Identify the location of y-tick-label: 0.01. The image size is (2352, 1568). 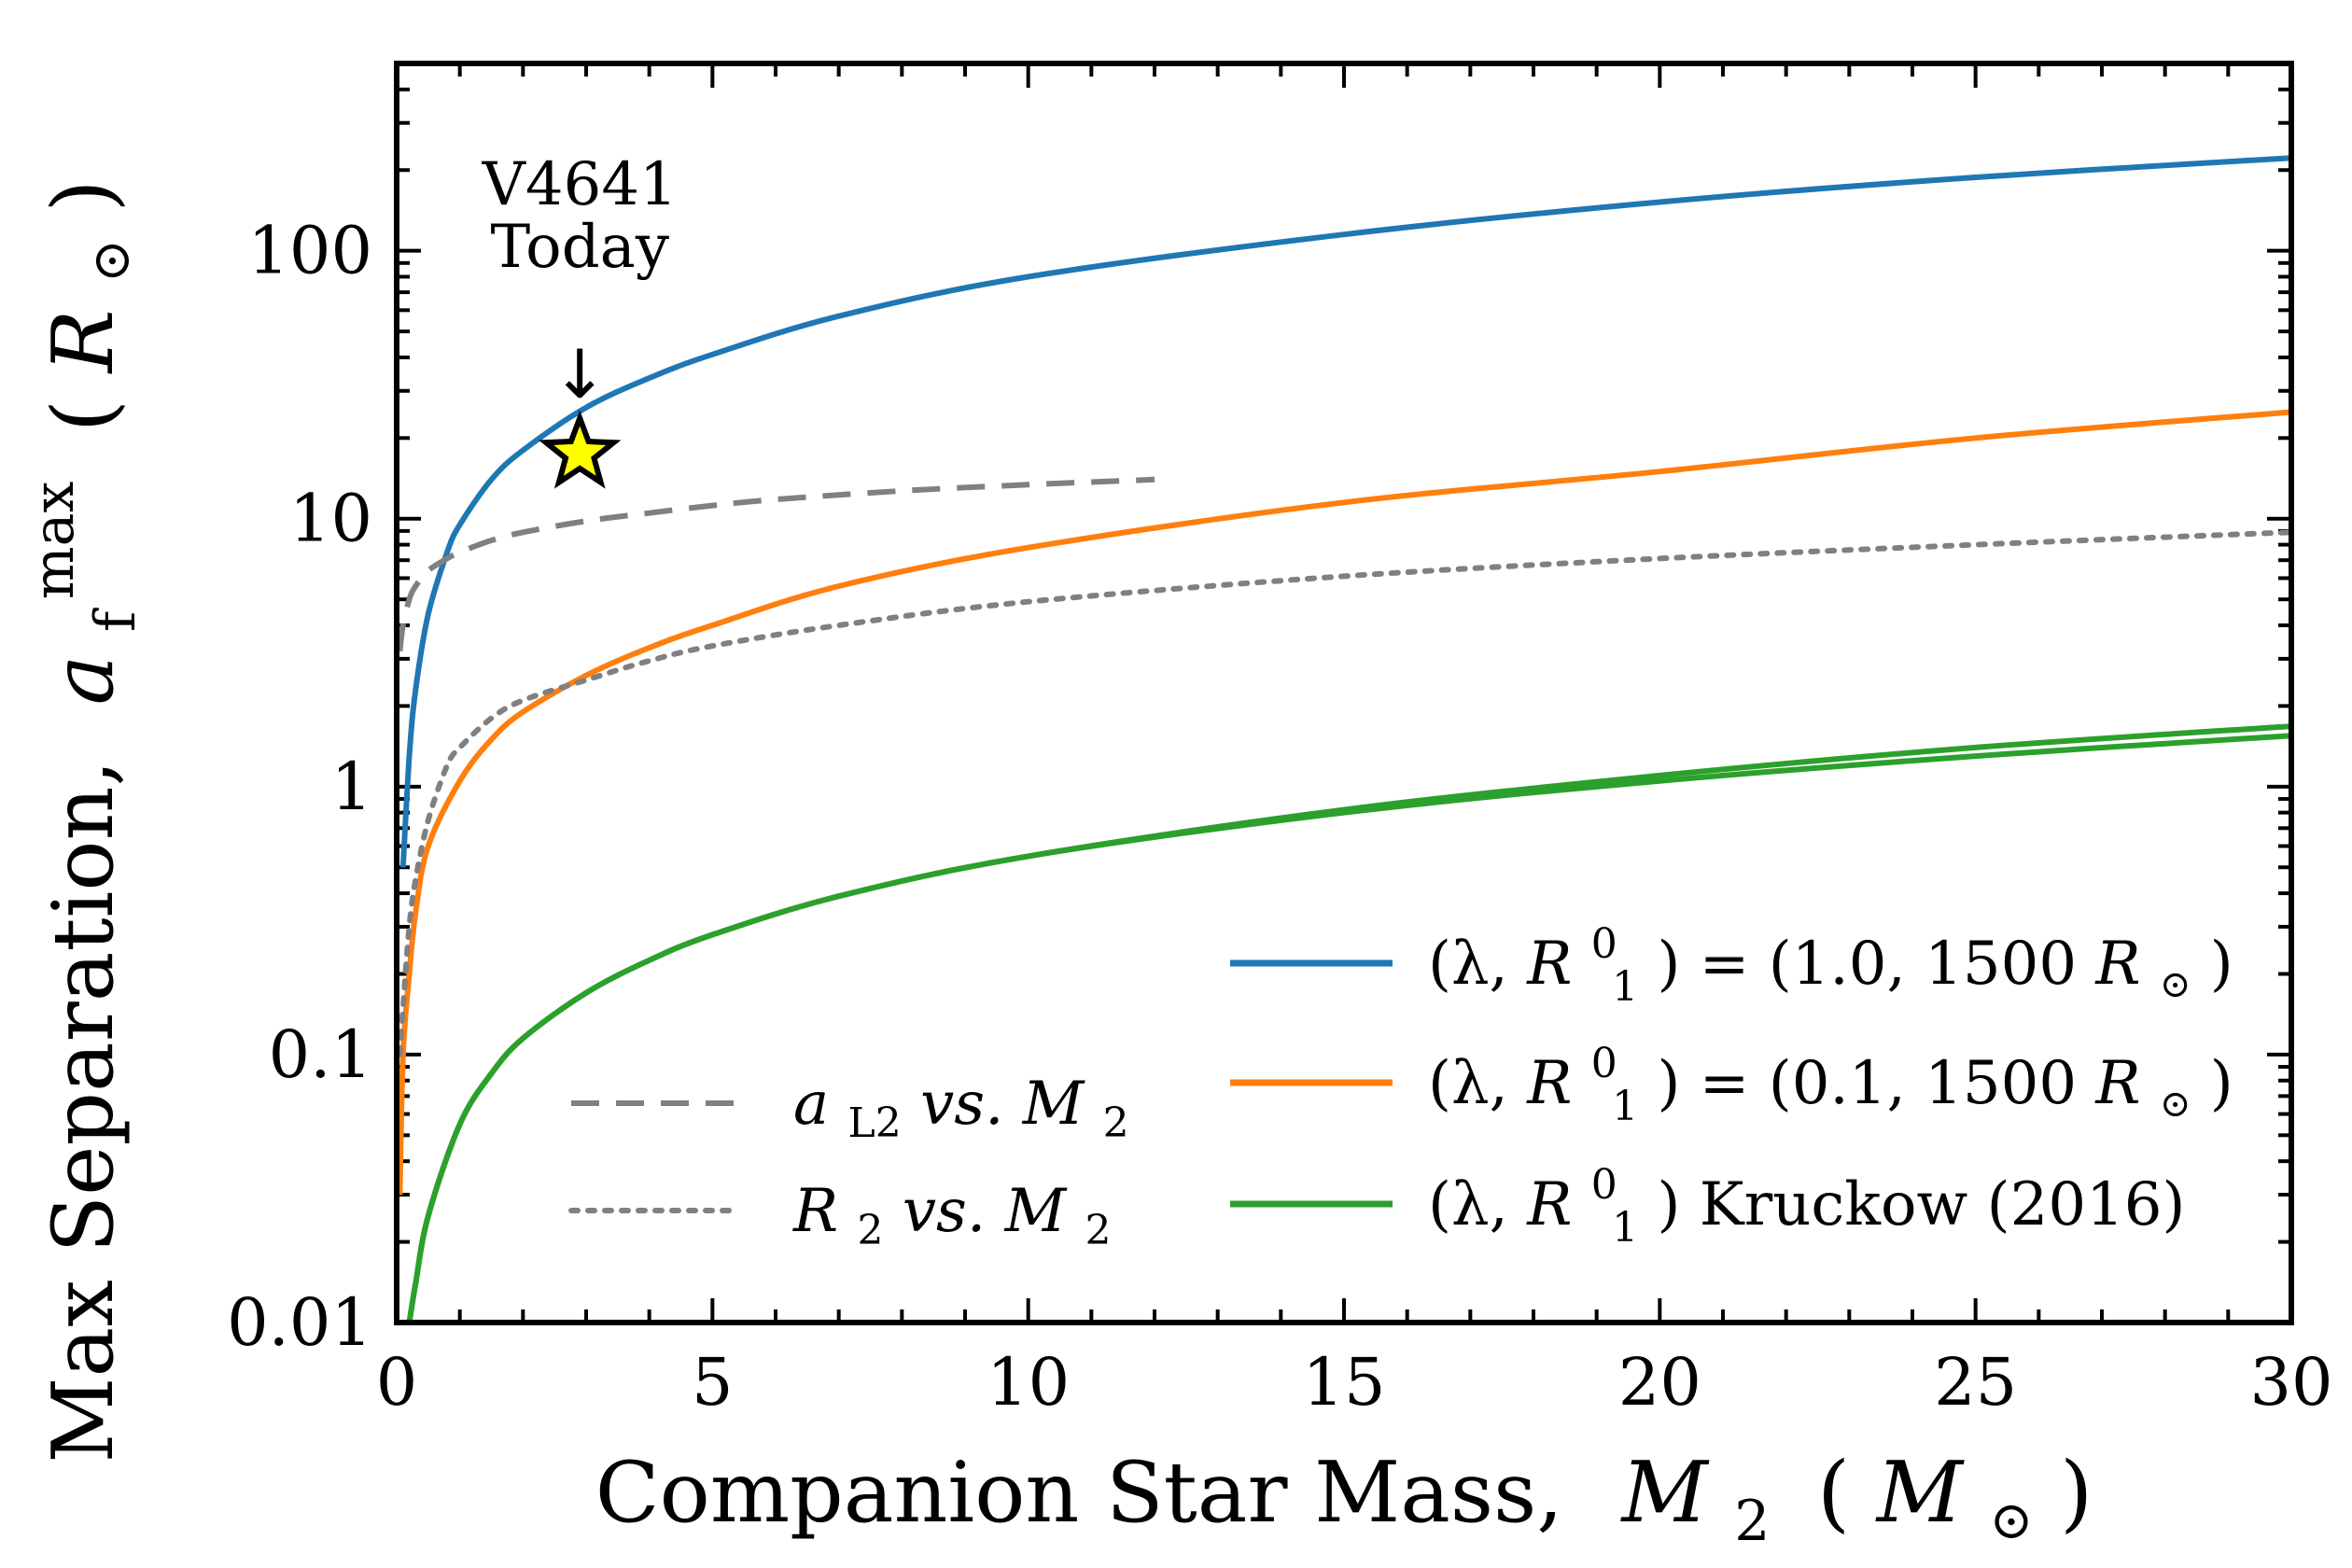
(299, 1322).